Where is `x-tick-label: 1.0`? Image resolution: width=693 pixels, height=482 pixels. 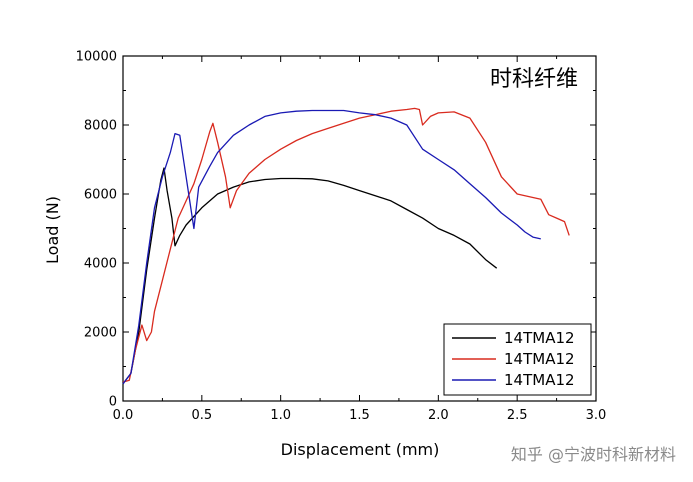
x-tick-label: 1.0 is located at coordinates (280, 415).